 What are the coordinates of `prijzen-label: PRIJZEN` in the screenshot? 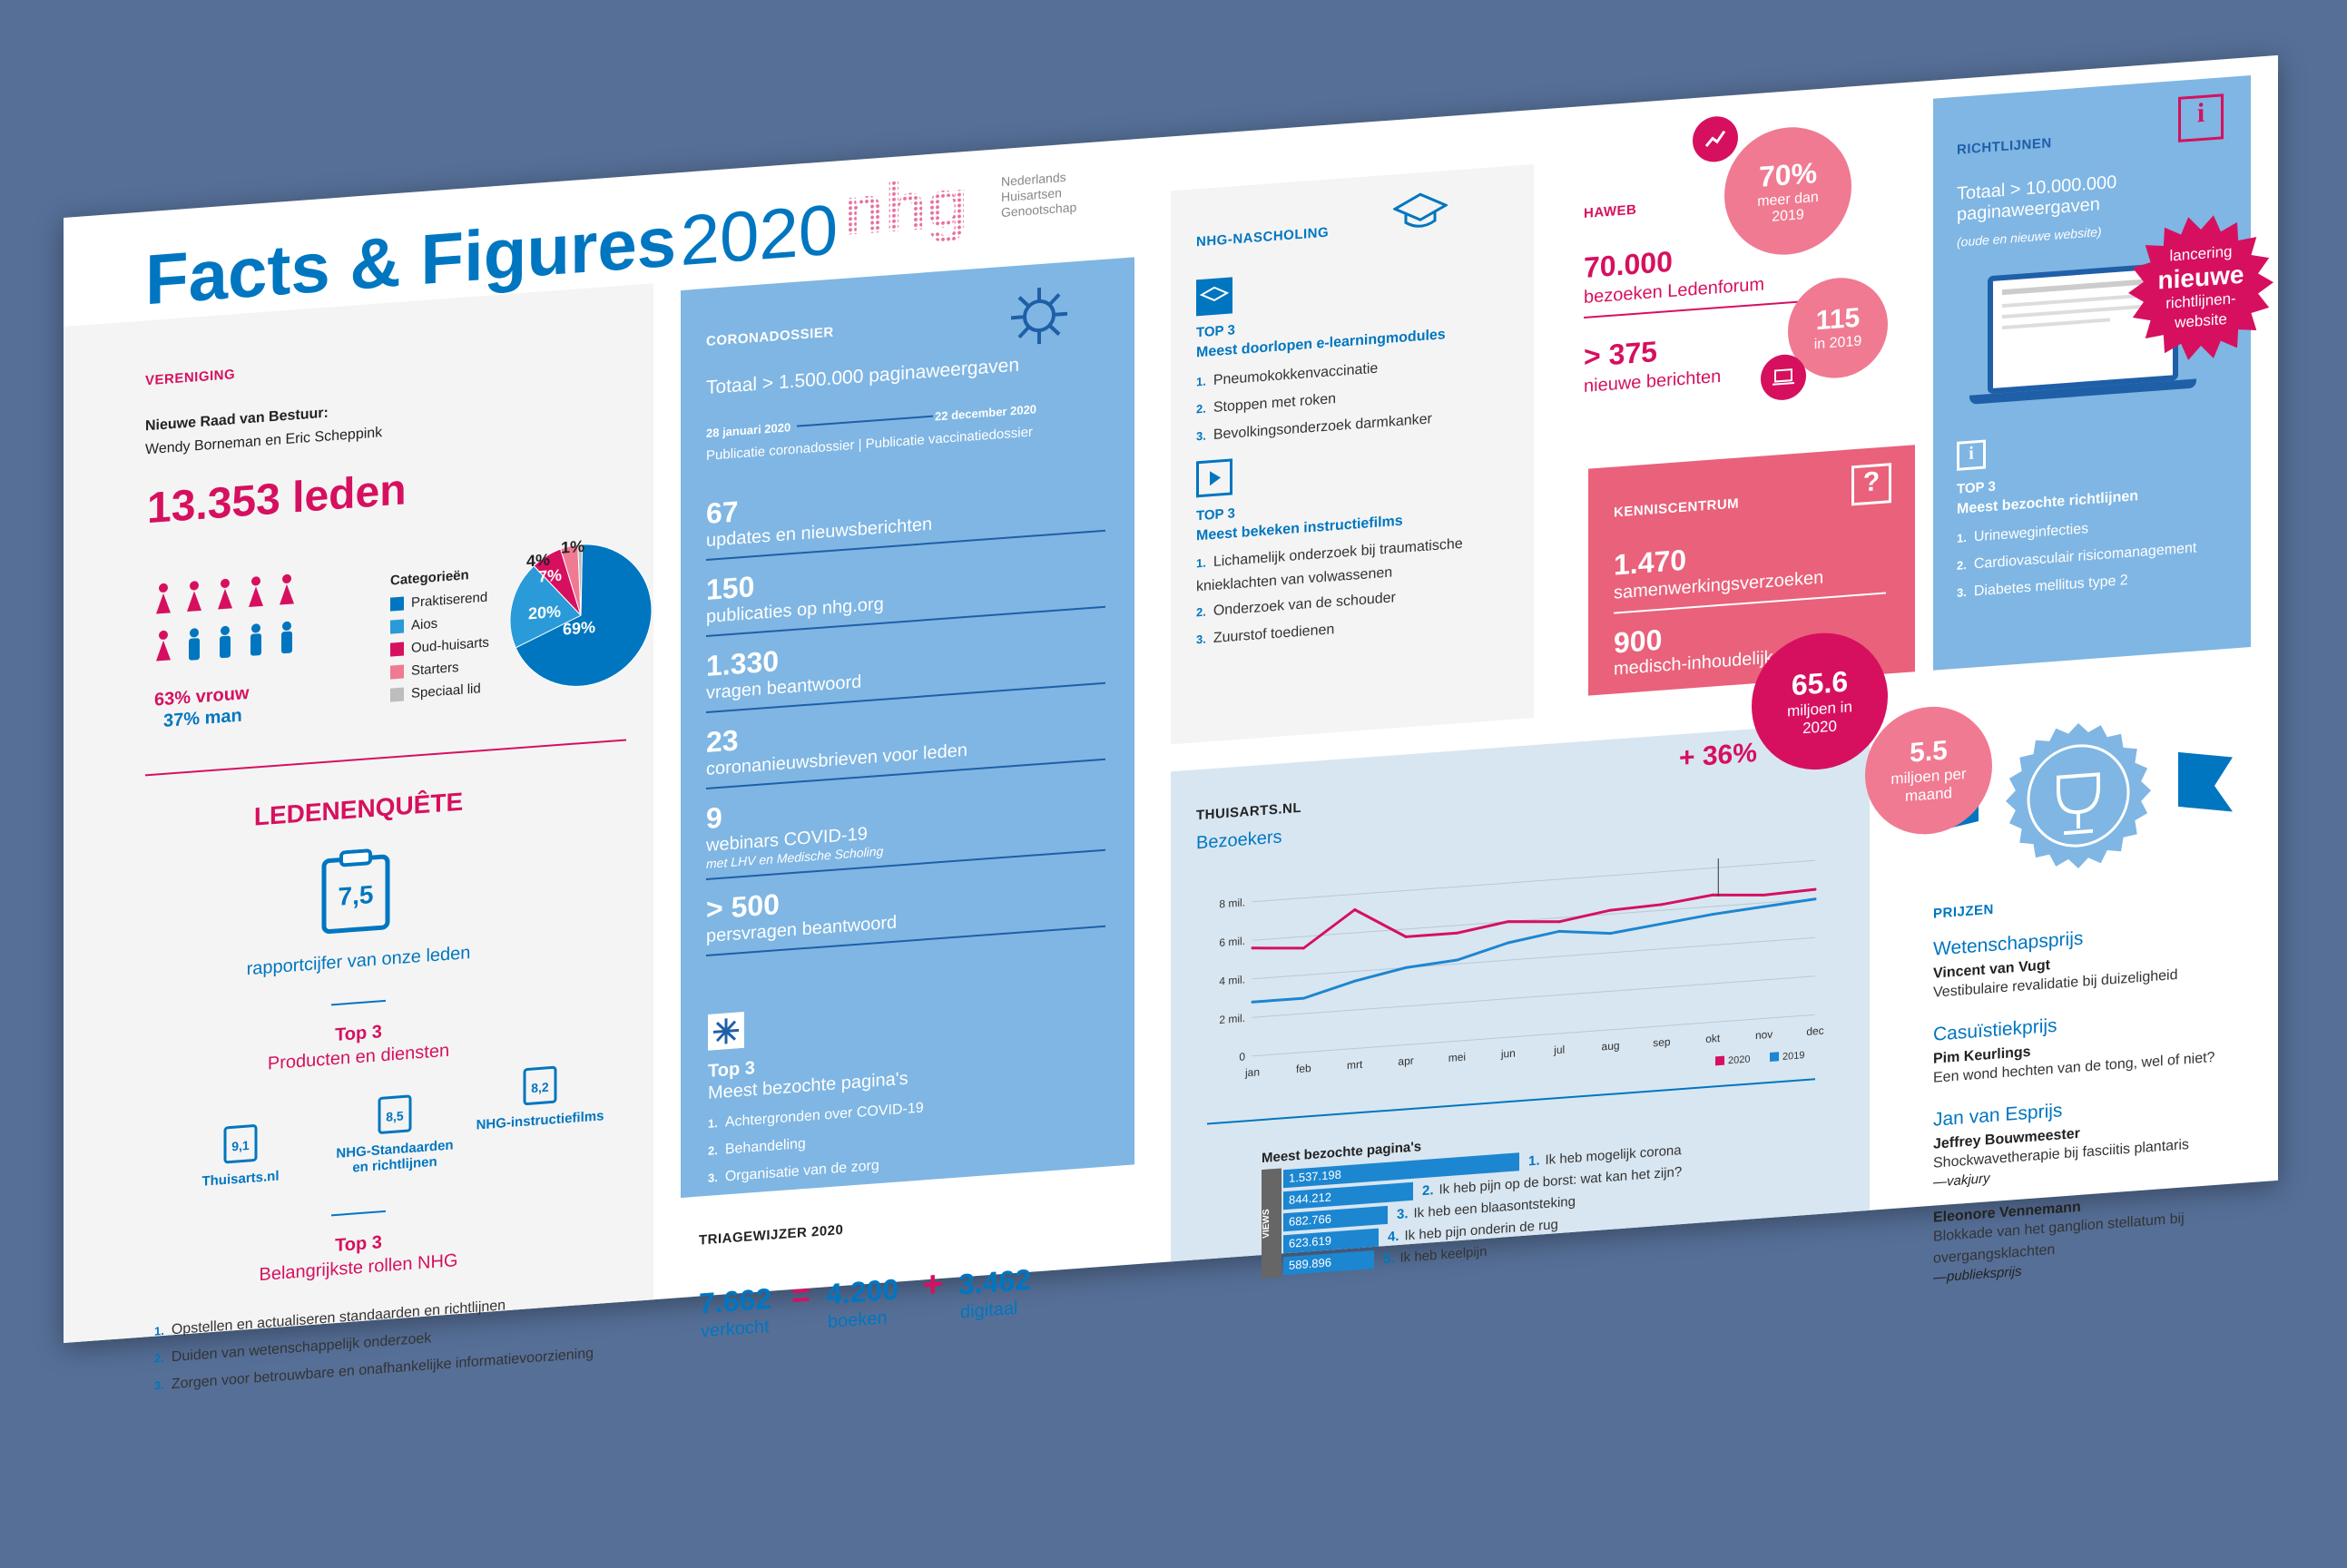 It's located at (1964, 911).